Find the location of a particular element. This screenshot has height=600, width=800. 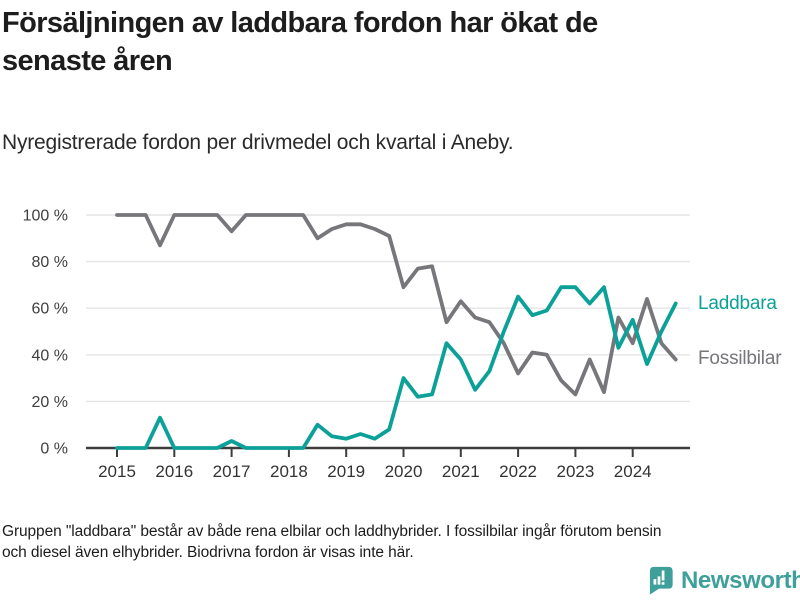

x-tick-label: 2020 is located at coordinates (404, 471).